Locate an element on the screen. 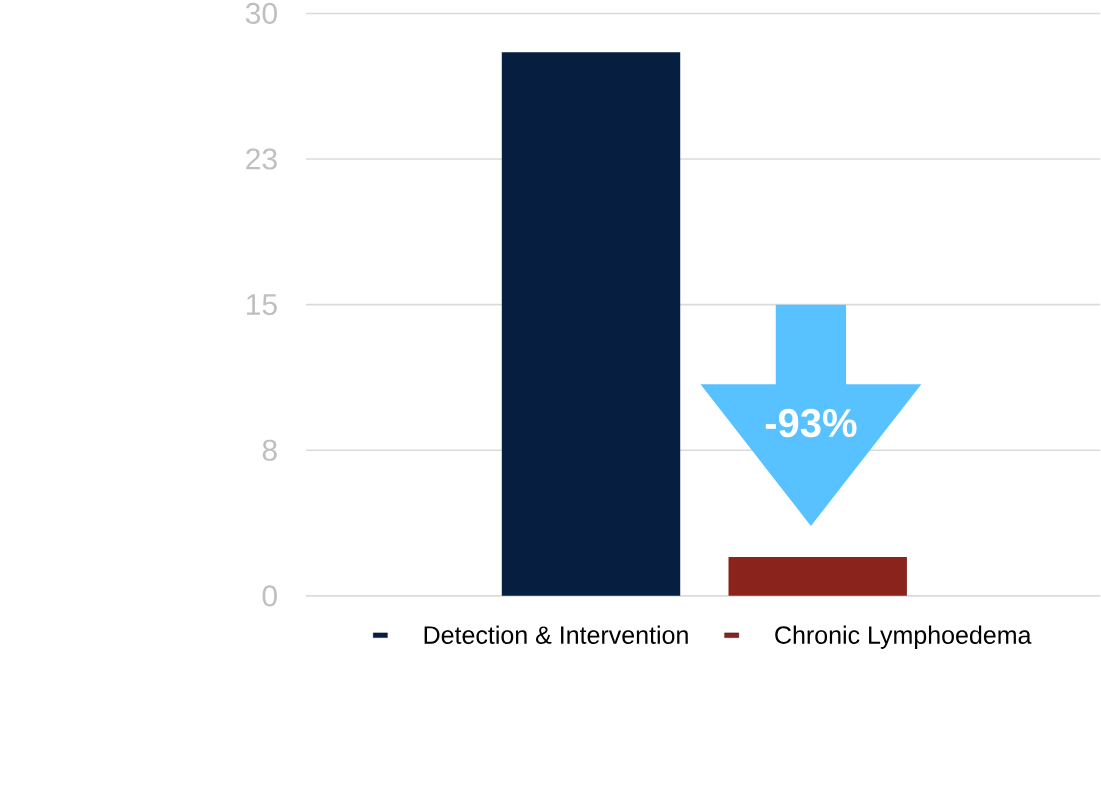 This screenshot has height=788, width=1101. y-tick-label: 0 is located at coordinates (269, 596).